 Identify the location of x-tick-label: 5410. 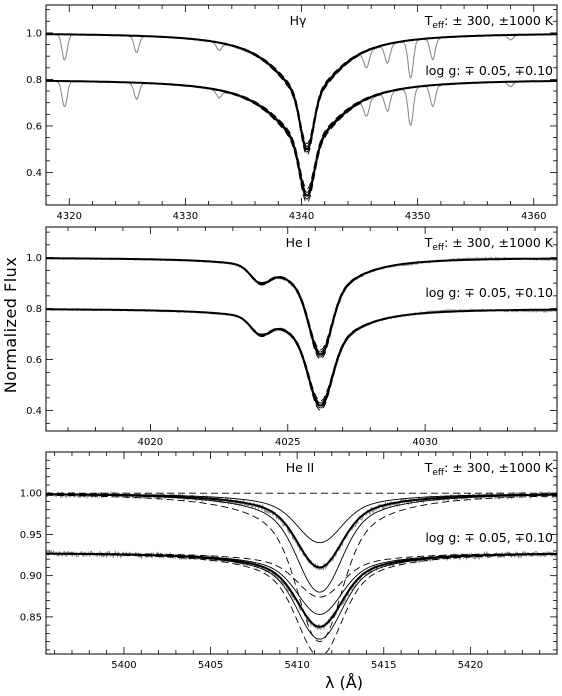
(296, 665).